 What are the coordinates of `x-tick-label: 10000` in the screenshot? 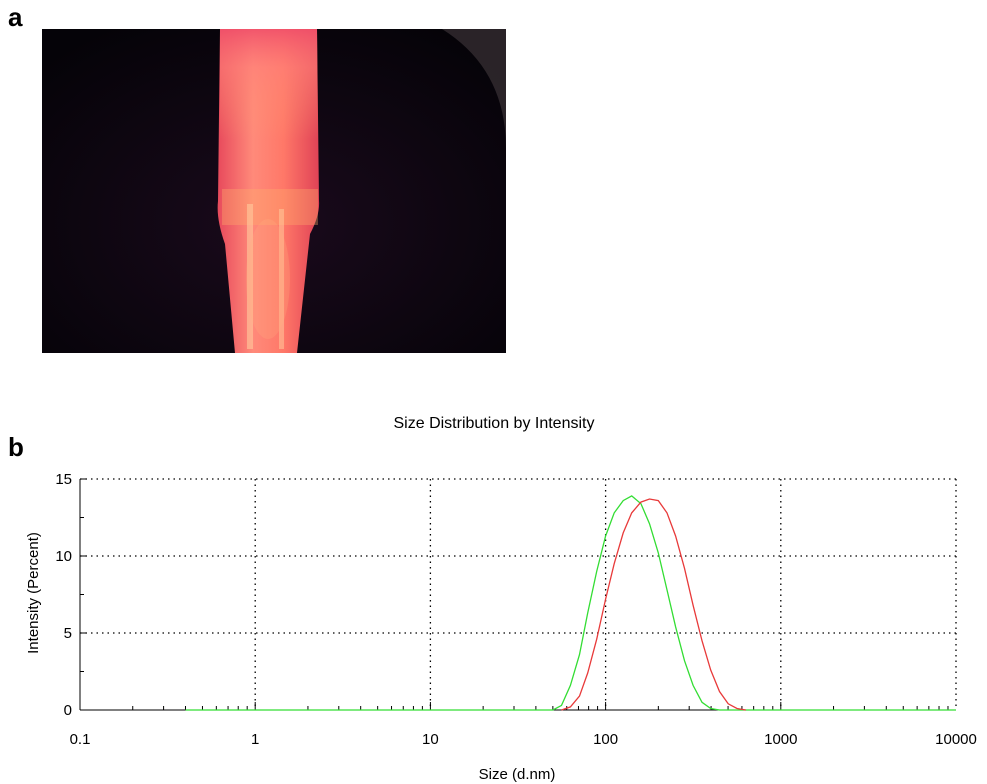 It's located at (956, 739).